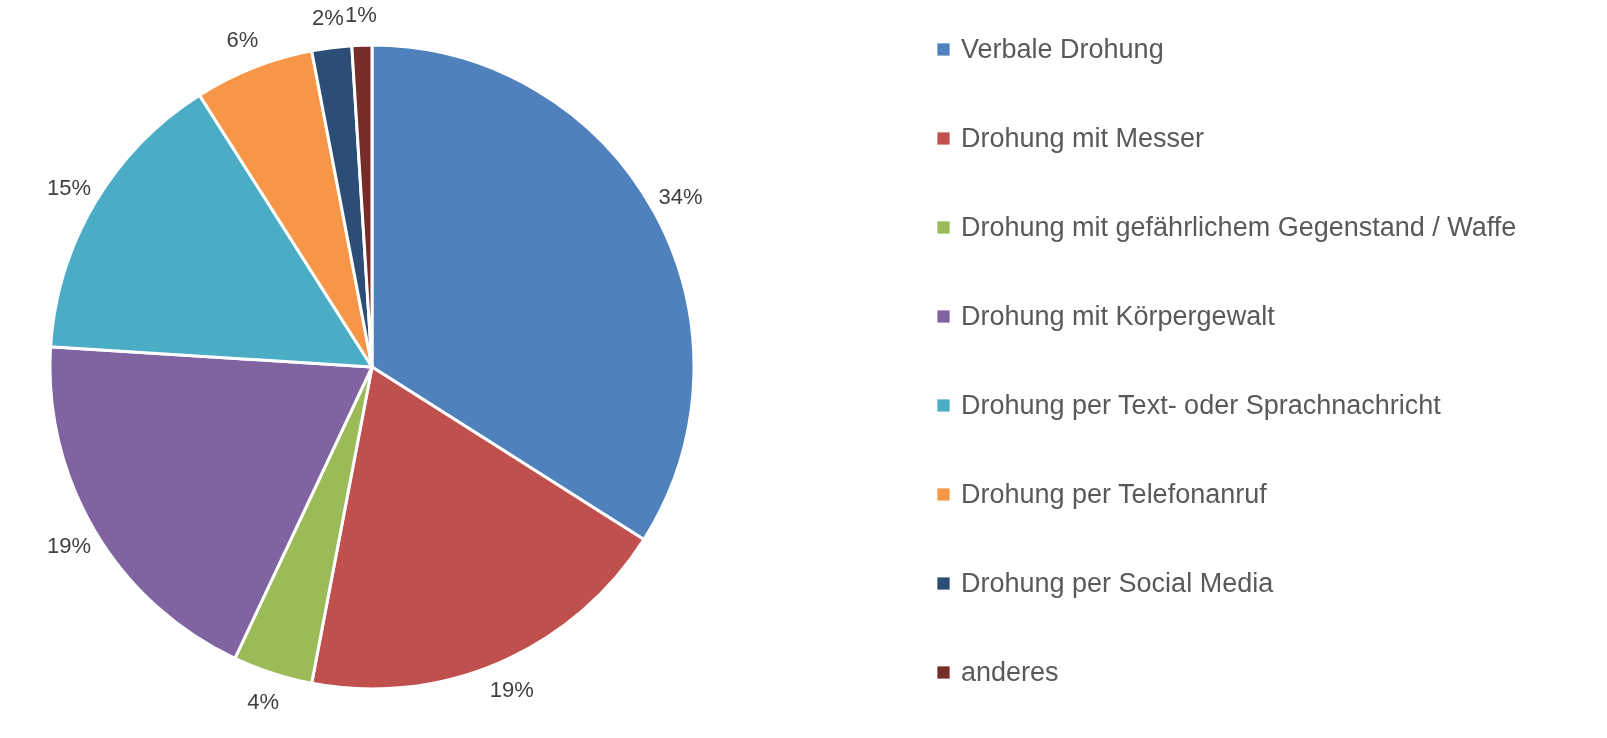  What do you see at coordinates (1239, 226) in the screenshot?
I see `legend-label: Drohung mit gefährlichem Gegenstand / Waffe` at bounding box center [1239, 226].